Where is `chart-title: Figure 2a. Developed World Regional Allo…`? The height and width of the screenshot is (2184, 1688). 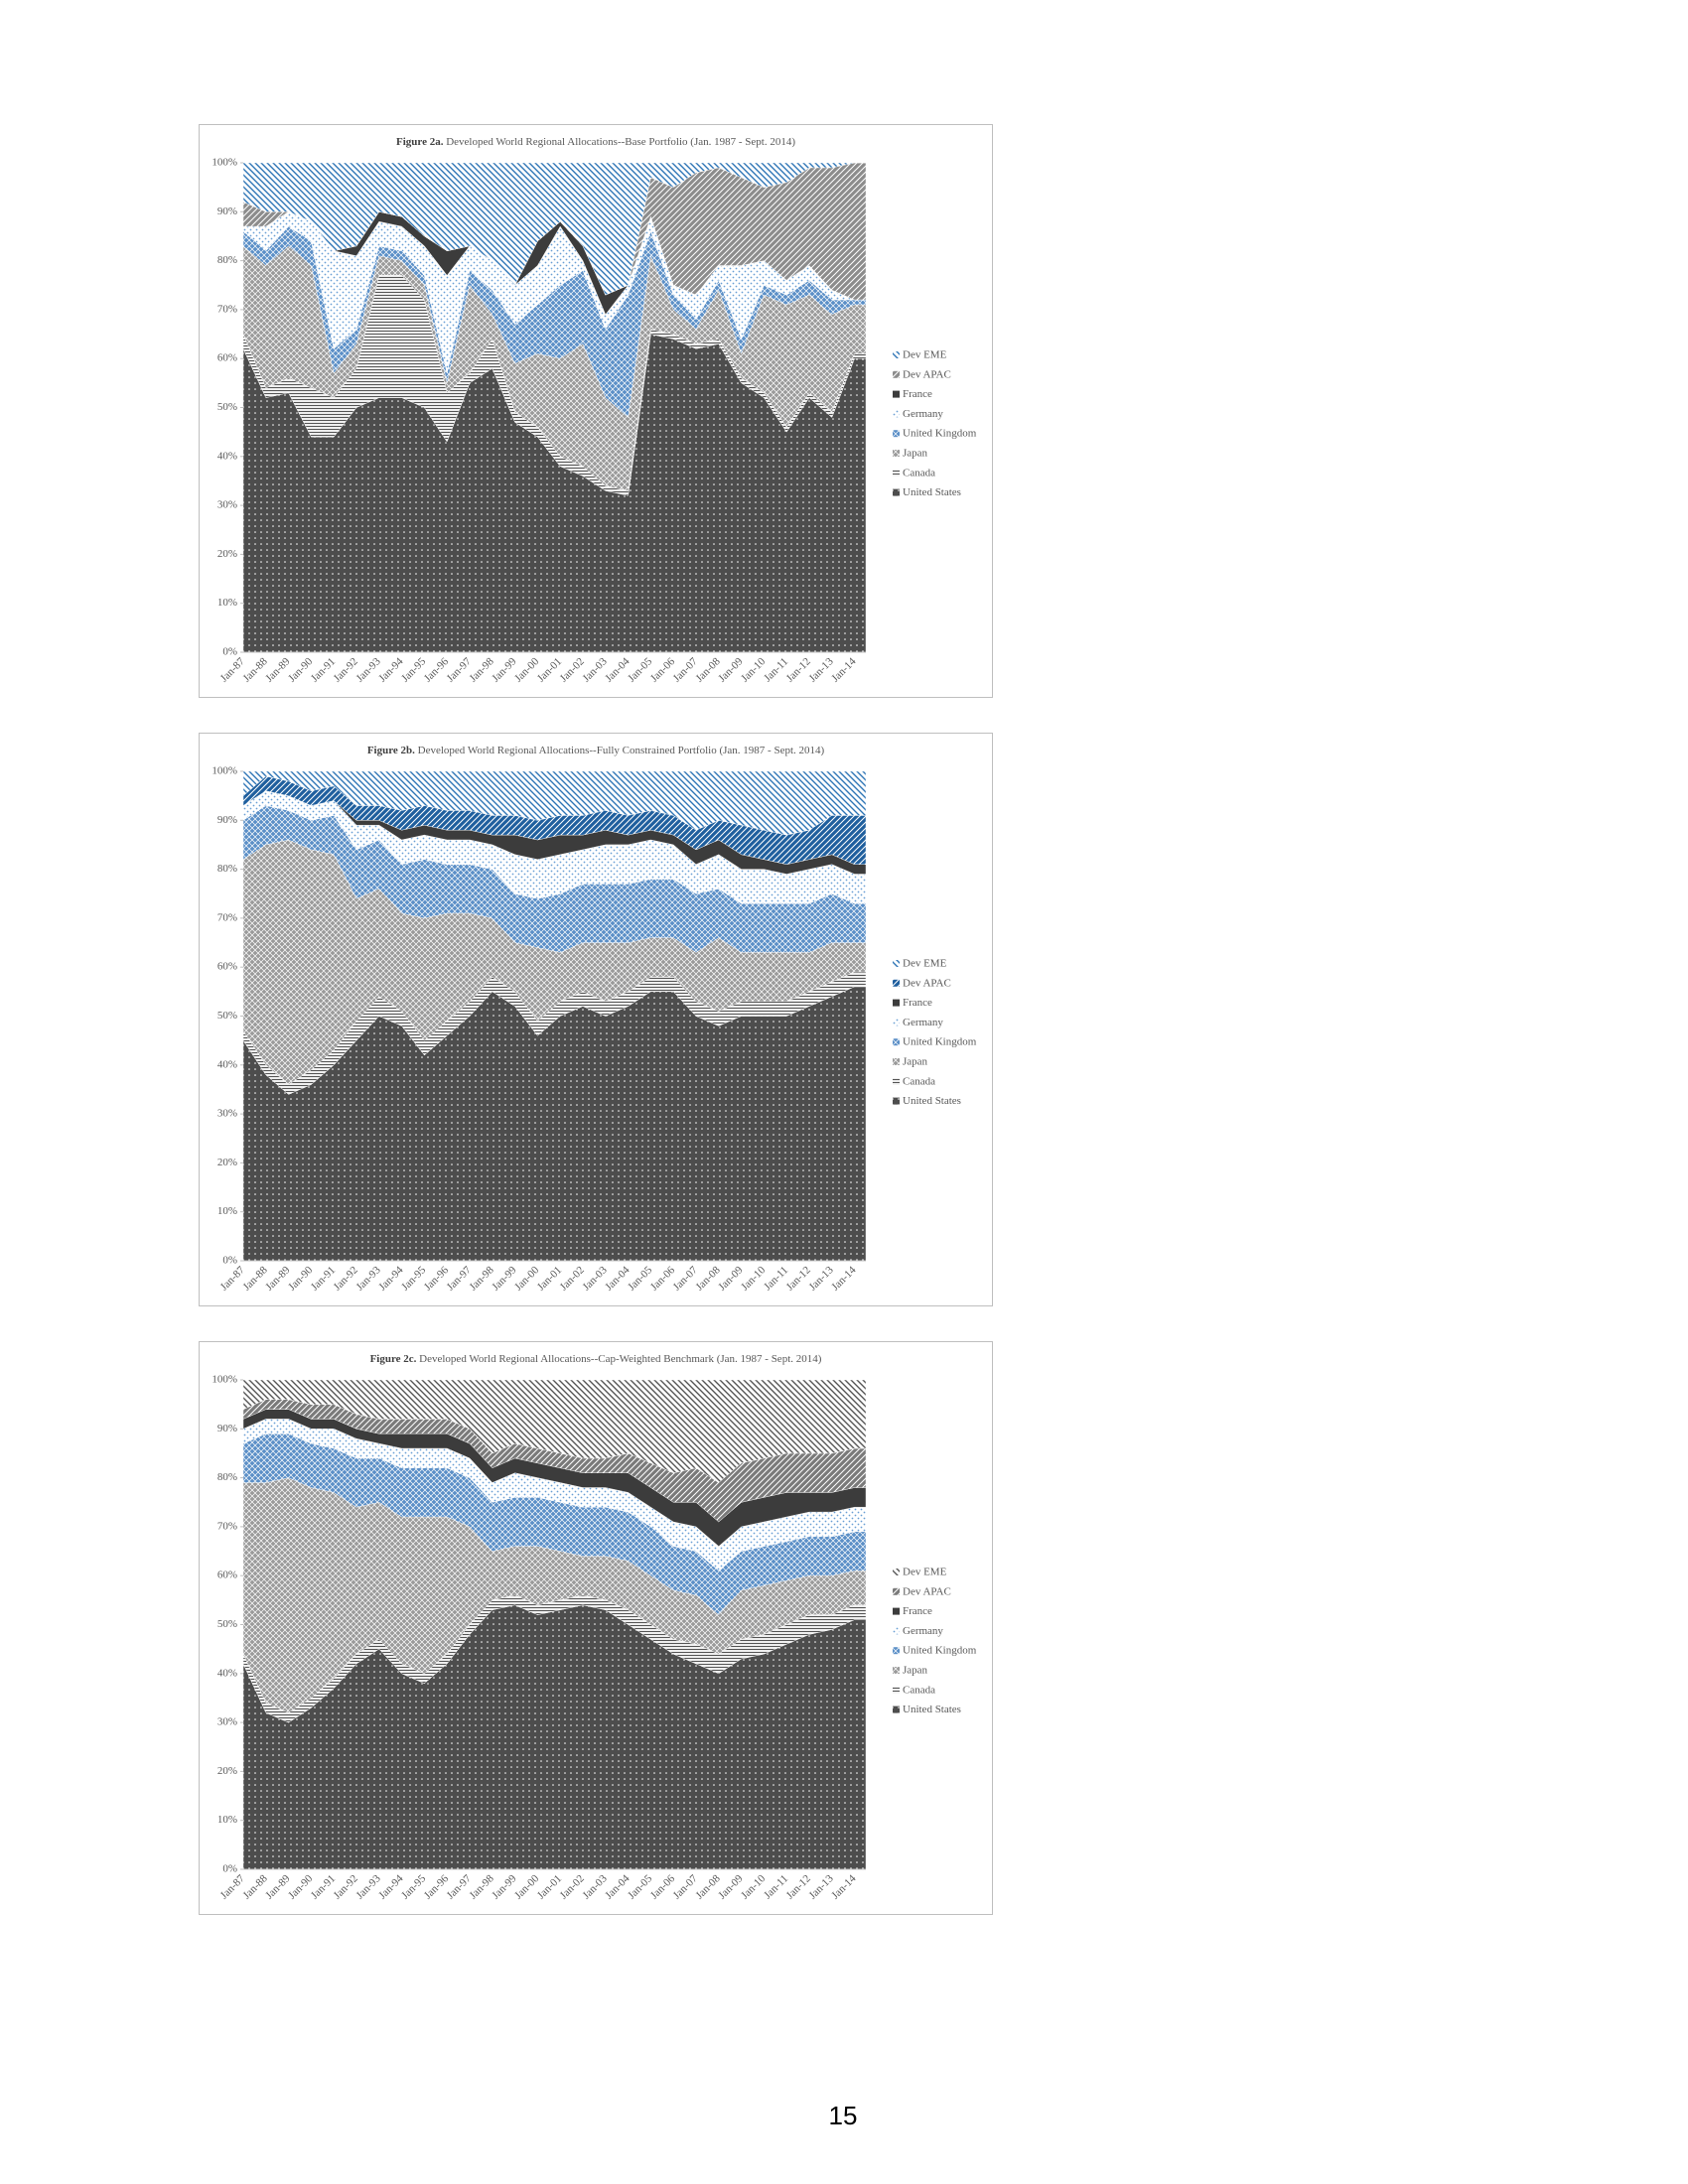 chart-title: Figure 2a. Developed World Regional Allo… is located at coordinates (595, 142).